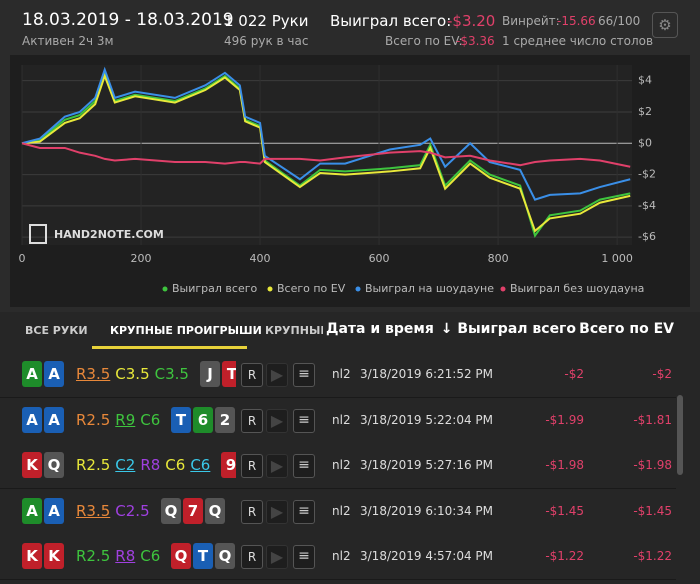 This screenshot has width=700, height=584. Describe the element at coordinates (564, 419) in the screenshot. I see `won-total: -$1.99` at that location.